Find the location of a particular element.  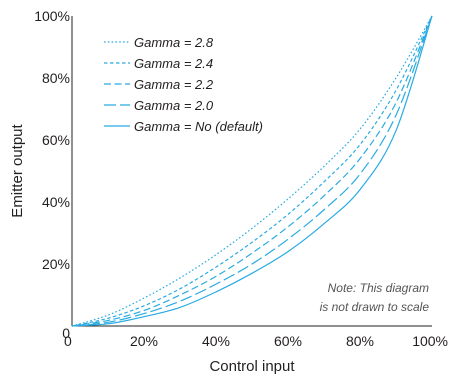

x-tick-label: 60% is located at coordinates (288, 341).